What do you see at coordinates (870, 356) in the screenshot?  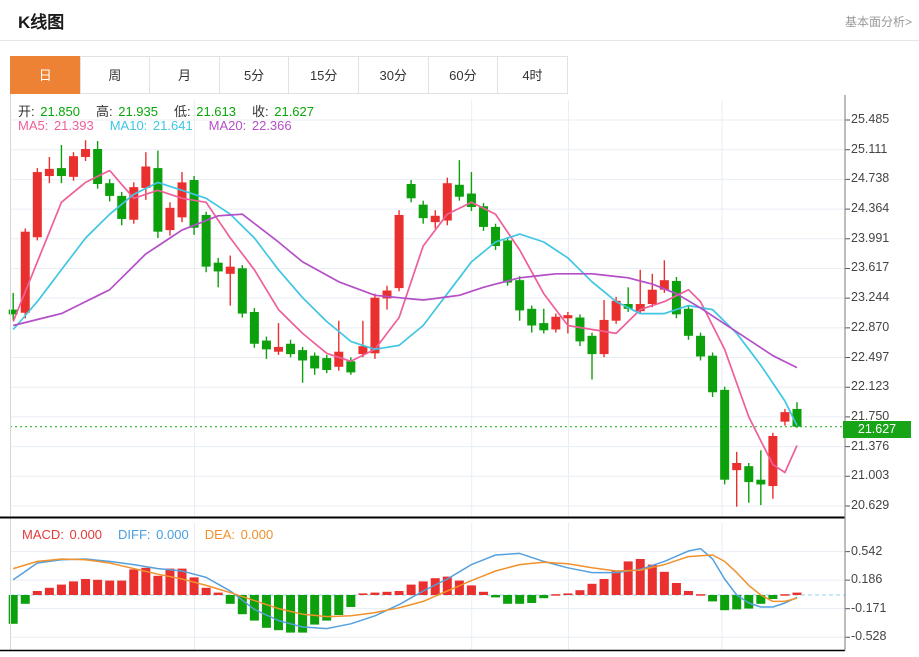 I see `price-tick-label: 22.497` at bounding box center [870, 356].